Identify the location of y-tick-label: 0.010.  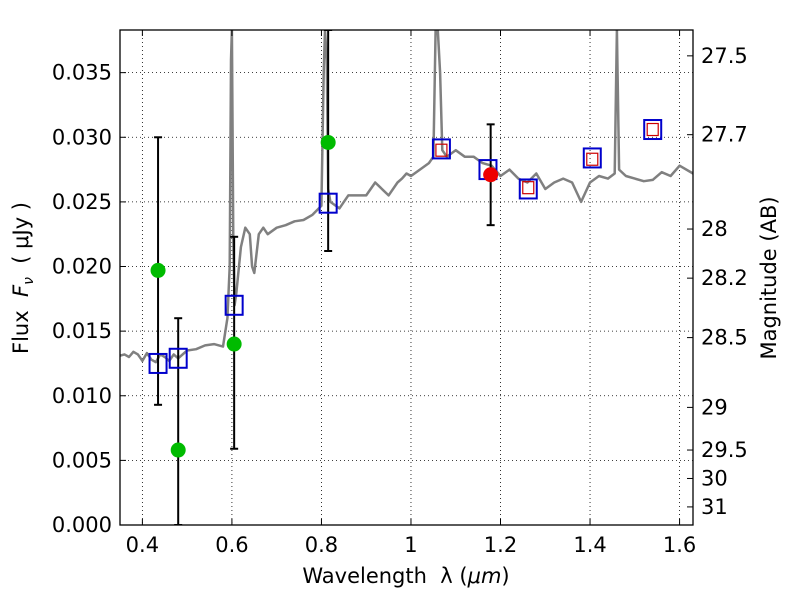
(82, 396).